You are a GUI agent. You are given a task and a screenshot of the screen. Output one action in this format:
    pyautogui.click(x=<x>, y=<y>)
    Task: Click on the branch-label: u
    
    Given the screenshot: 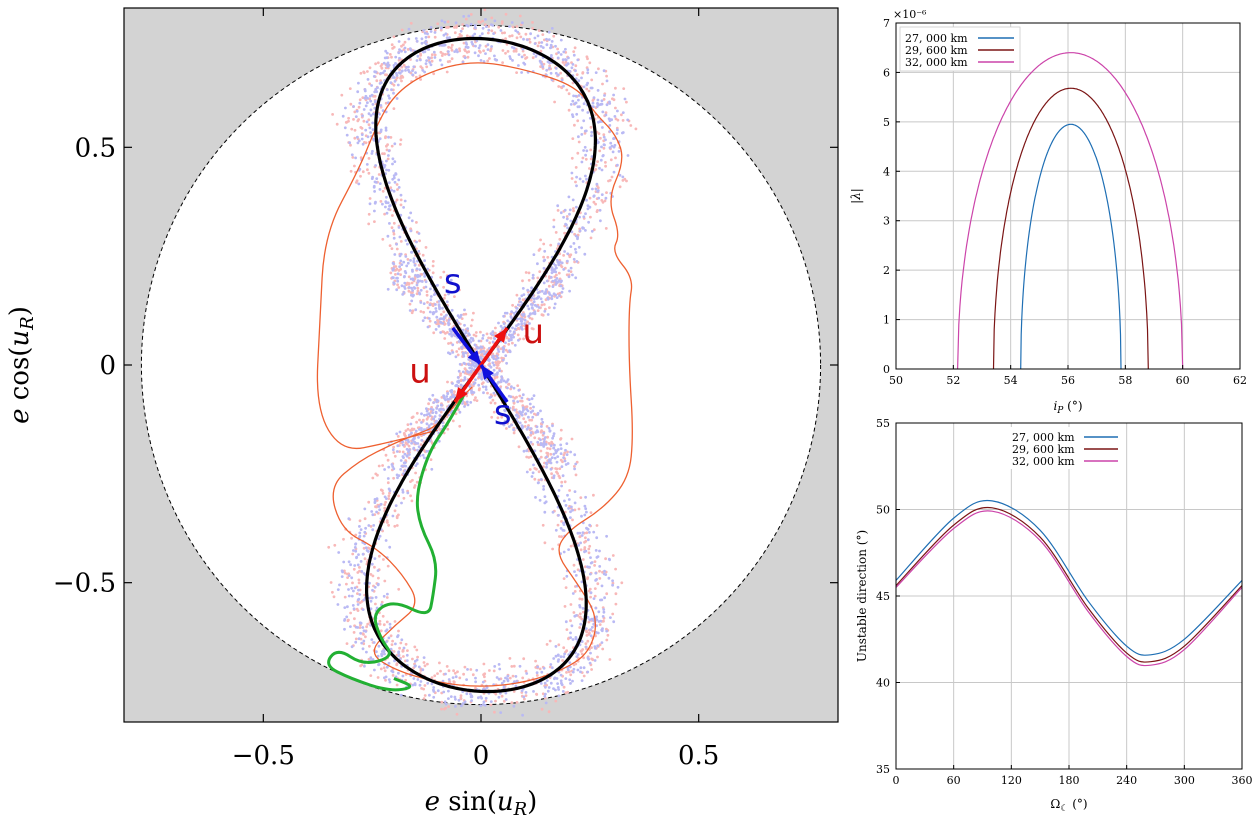 What is the action you would take?
    pyautogui.click(x=533, y=332)
    